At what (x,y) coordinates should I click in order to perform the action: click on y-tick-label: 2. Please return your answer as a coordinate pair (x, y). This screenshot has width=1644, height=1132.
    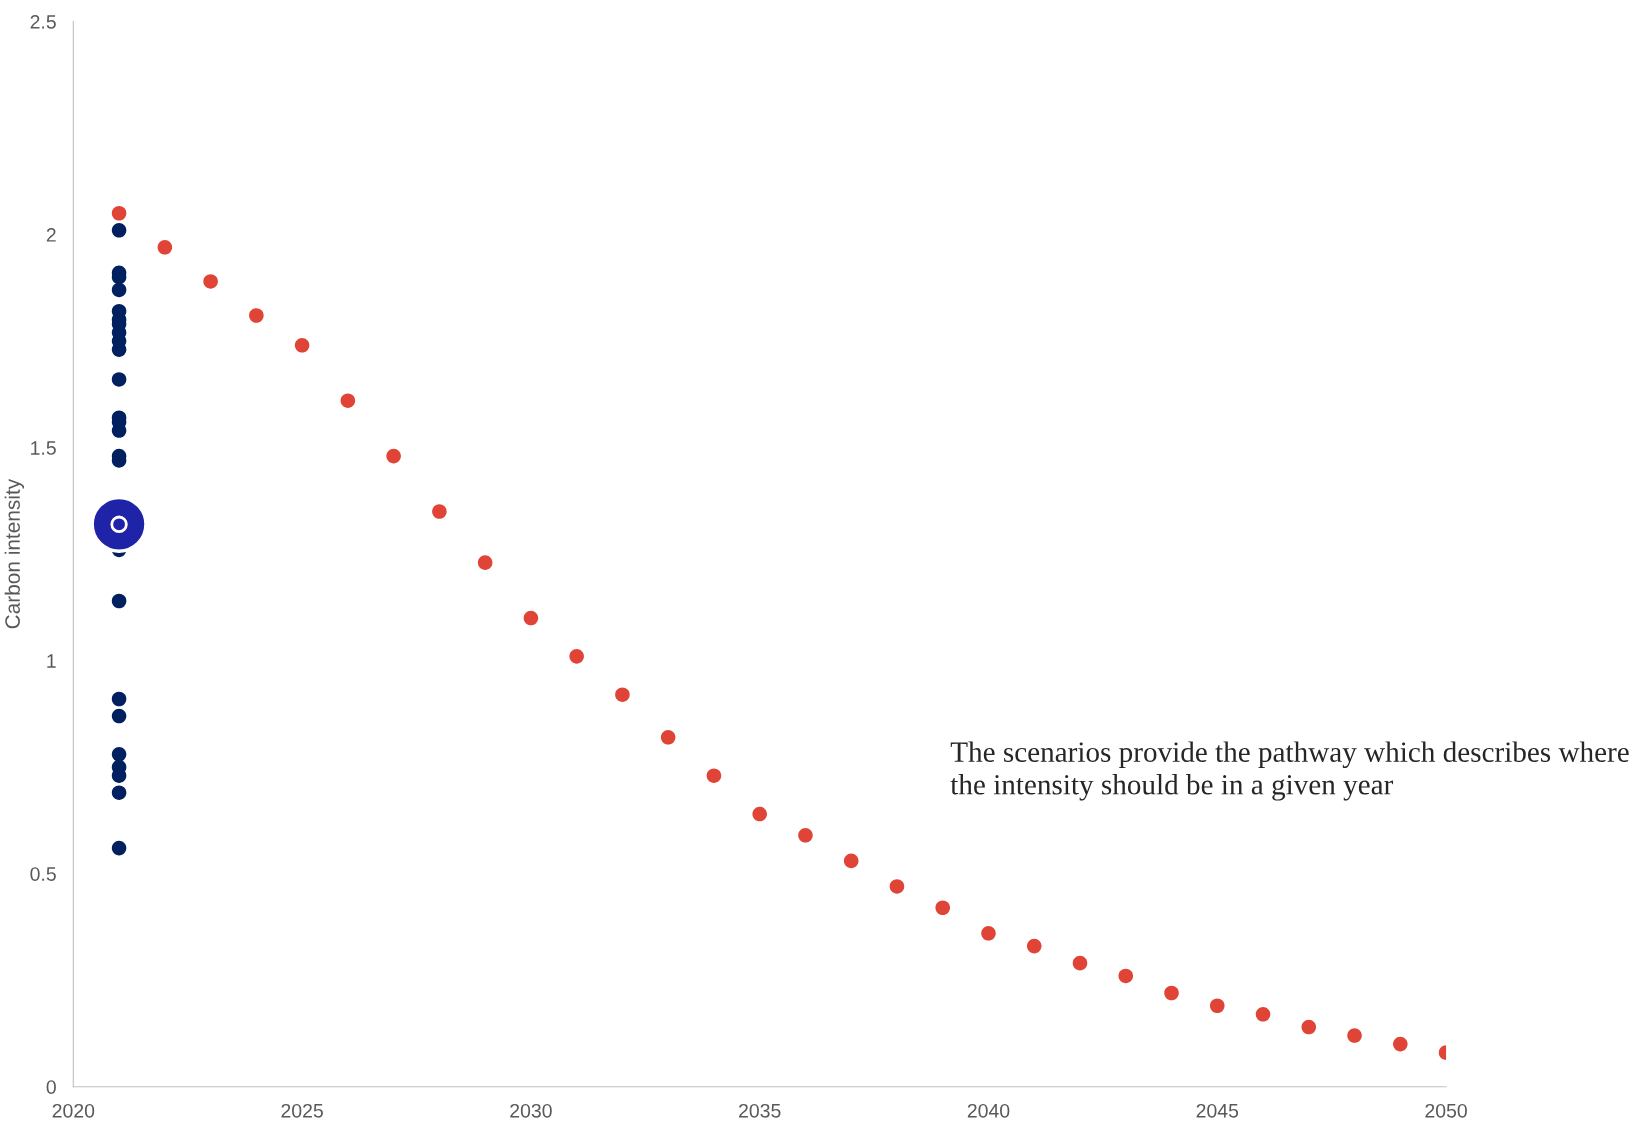
    Looking at the image, I should click on (51, 235).